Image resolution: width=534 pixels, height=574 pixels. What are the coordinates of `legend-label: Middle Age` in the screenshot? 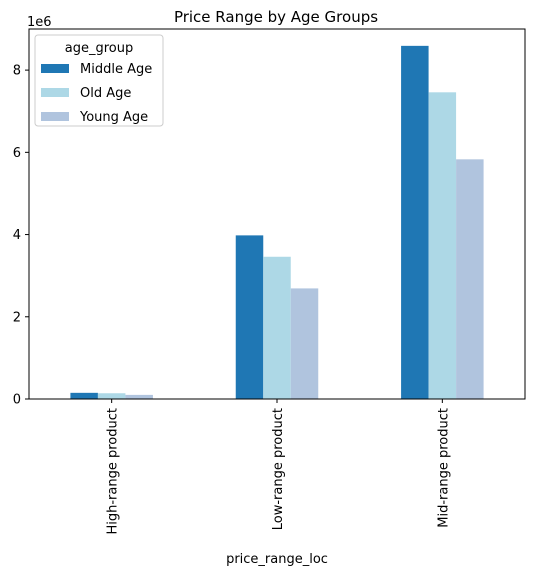 It's located at (116, 69).